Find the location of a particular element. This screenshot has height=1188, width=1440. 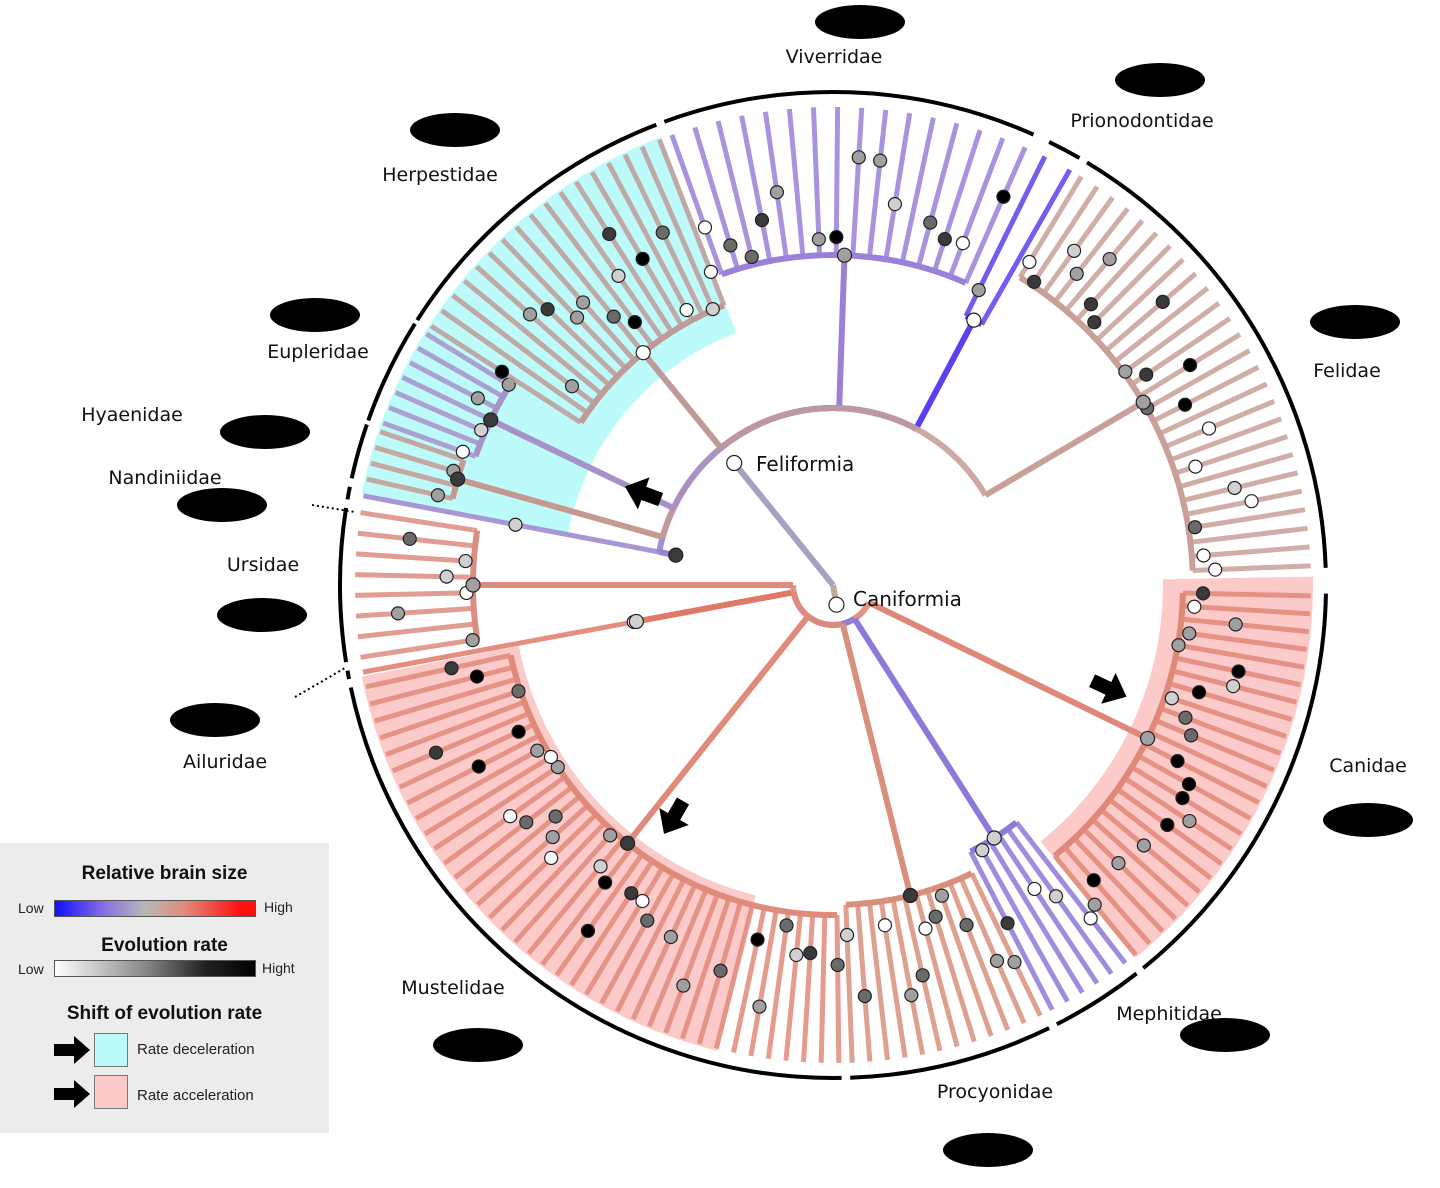

family-node-eupleridae is located at coordinates (491, 420).